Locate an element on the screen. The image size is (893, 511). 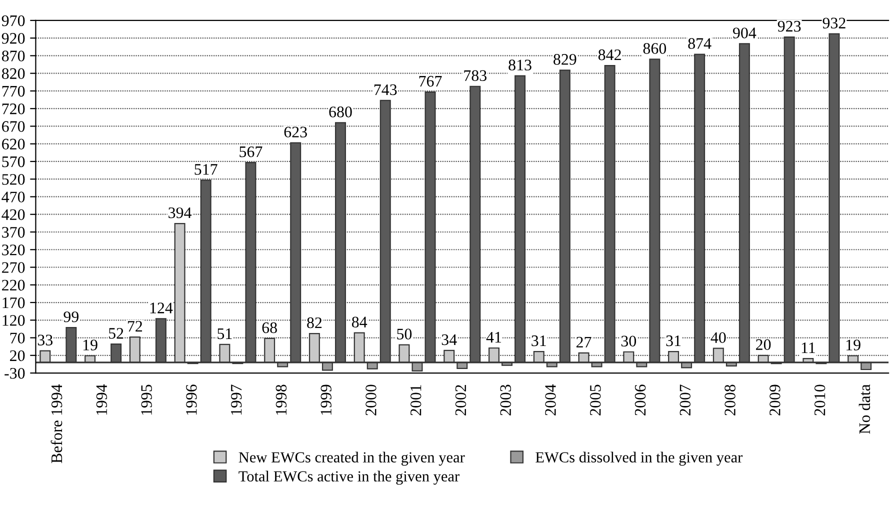
data-label: 51 is located at coordinates (225, 334).